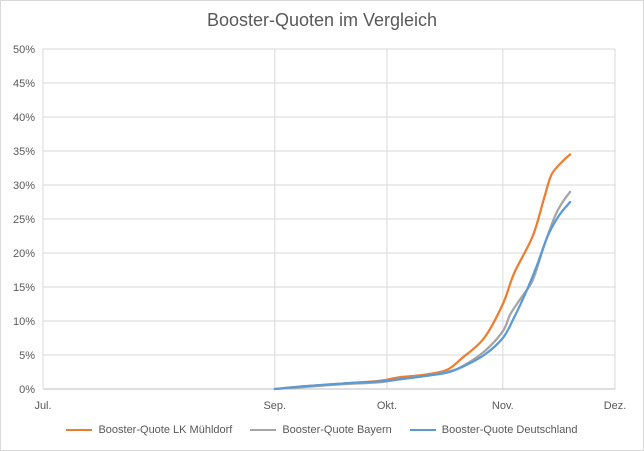 Image resolution: width=644 pixels, height=451 pixels. What do you see at coordinates (274, 406) in the screenshot?
I see `x-tick-label: Sep.` at bounding box center [274, 406].